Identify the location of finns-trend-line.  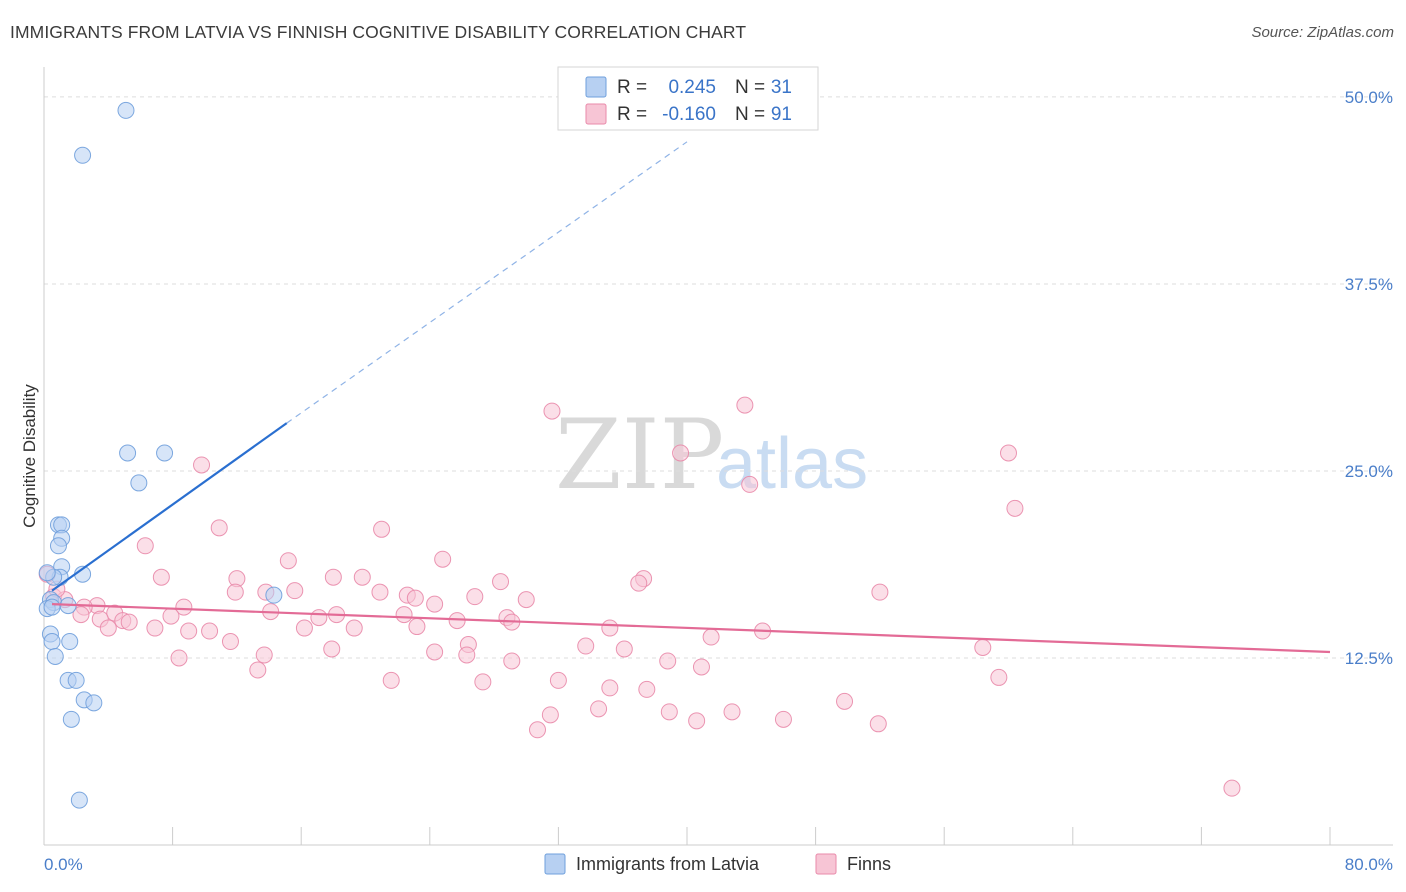
(691, 628).